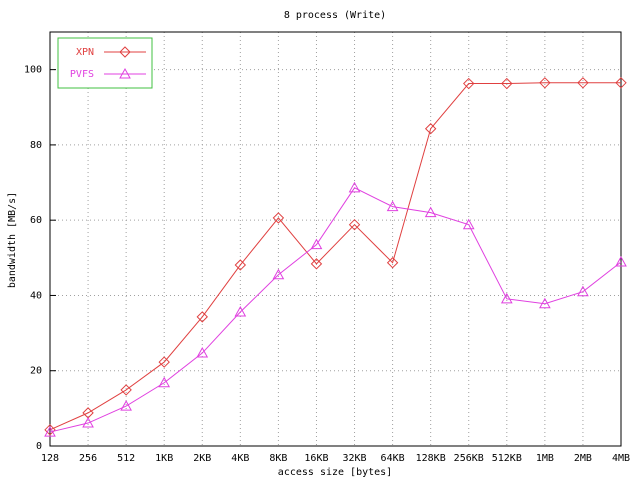 This screenshot has height=480, width=640. Describe the element at coordinates (545, 458) in the screenshot. I see `x-tick-label: 1MB` at that location.